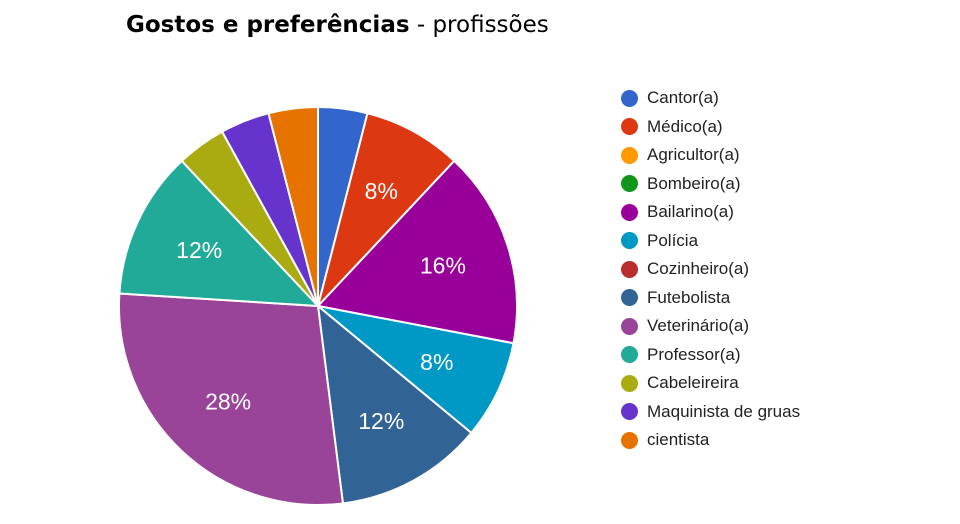  I want to click on legend-label: Cozinheiro(a), so click(698, 269).